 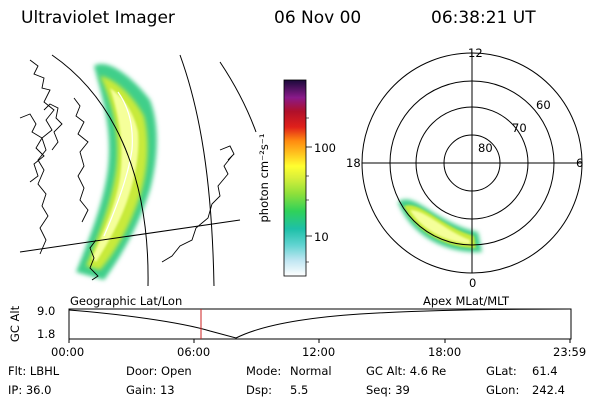 What do you see at coordinates (503, 390) in the screenshot?
I see `glon-label: GLon:` at bounding box center [503, 390].